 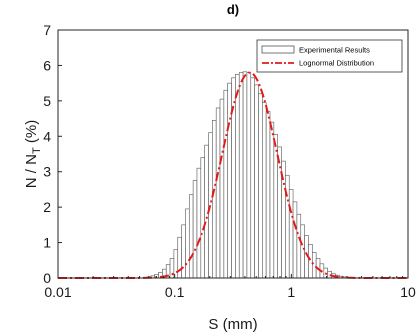 I want to click on y-axis: 0 1 2 3 4 5 6 7, so click(x=52, y=154).